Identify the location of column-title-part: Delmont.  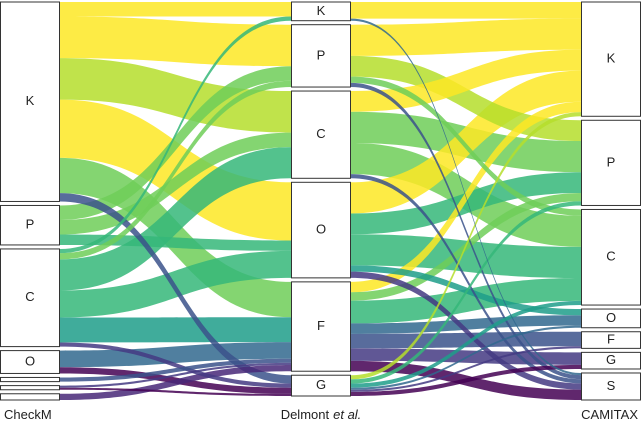
(305, 414).